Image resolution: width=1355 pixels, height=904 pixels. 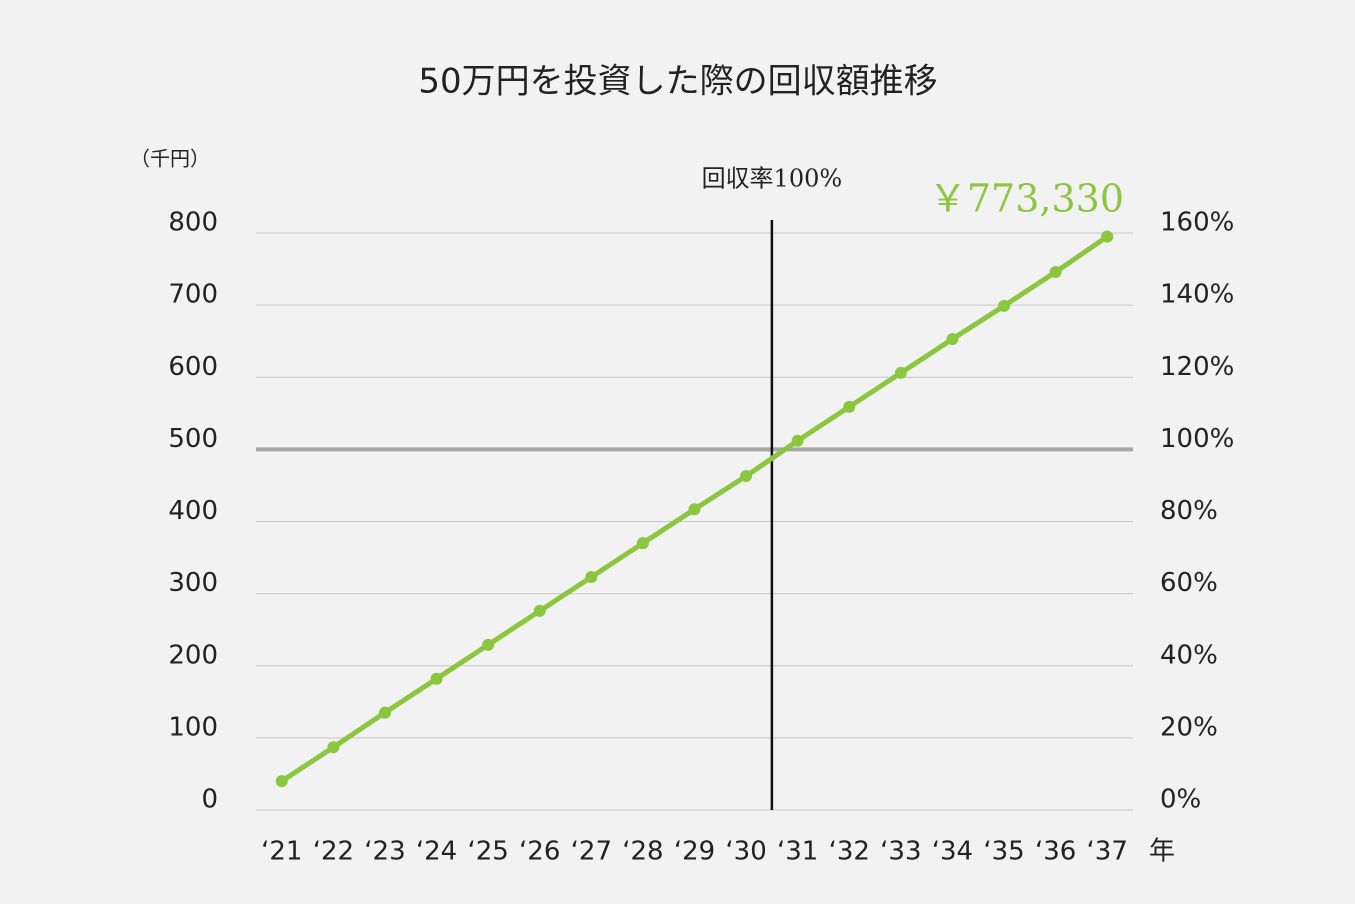 I want to click on annotation: 回収率100%, so click(x=772, y=179).